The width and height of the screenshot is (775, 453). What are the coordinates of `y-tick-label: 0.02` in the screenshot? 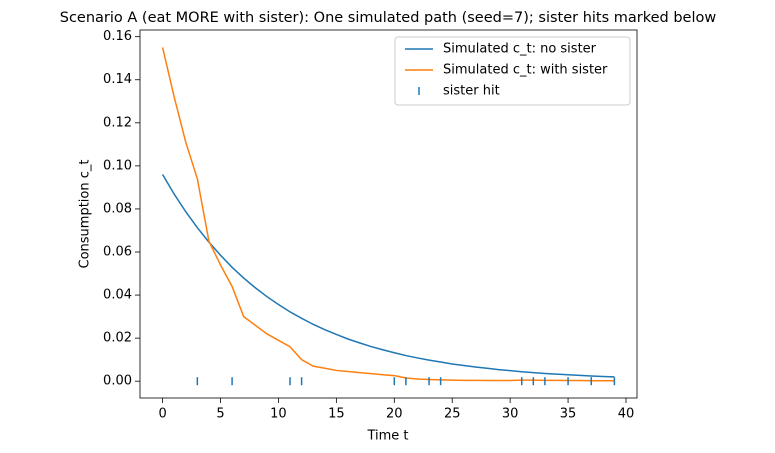 It's located at (117, 338).